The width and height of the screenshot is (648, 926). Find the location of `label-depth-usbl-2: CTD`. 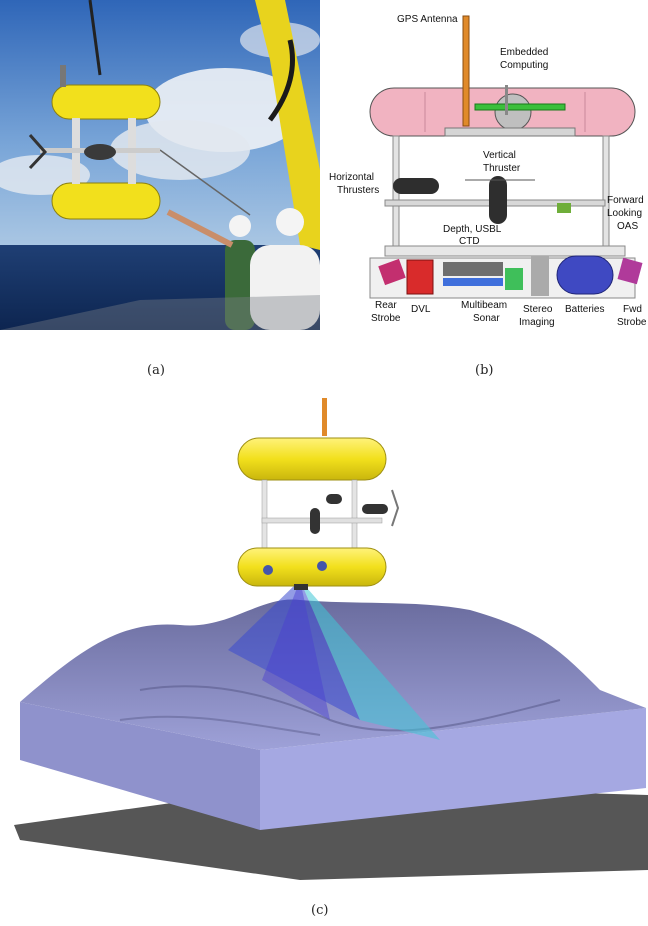

label-depth-usbl-2: CTD is located at coordinates (469, 241).